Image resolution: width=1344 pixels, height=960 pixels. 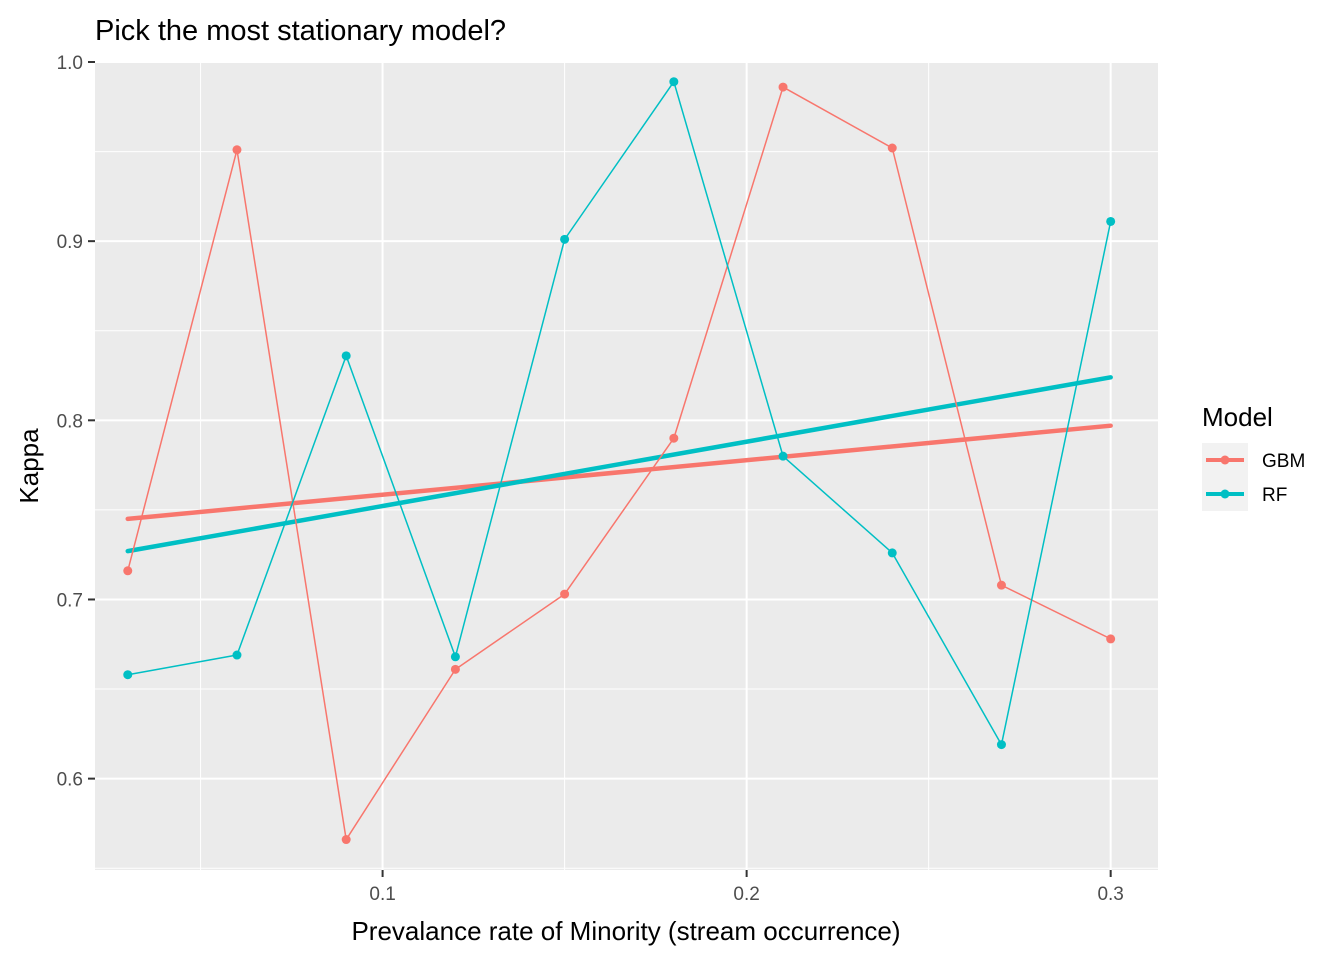 What do you see at coordinates (29, 466) in the screenshot?
I see `y-axis-title: Kappa` at bounding box center [29, 466].